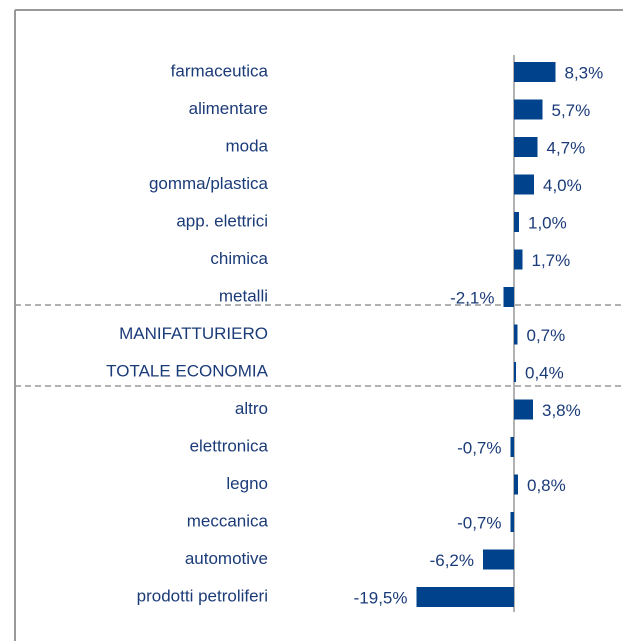 This screenshot has height=641, width=623. Describe the element at coordinates (547, 222) in the screenshot. I see `value-label: 1,0%` at that location.